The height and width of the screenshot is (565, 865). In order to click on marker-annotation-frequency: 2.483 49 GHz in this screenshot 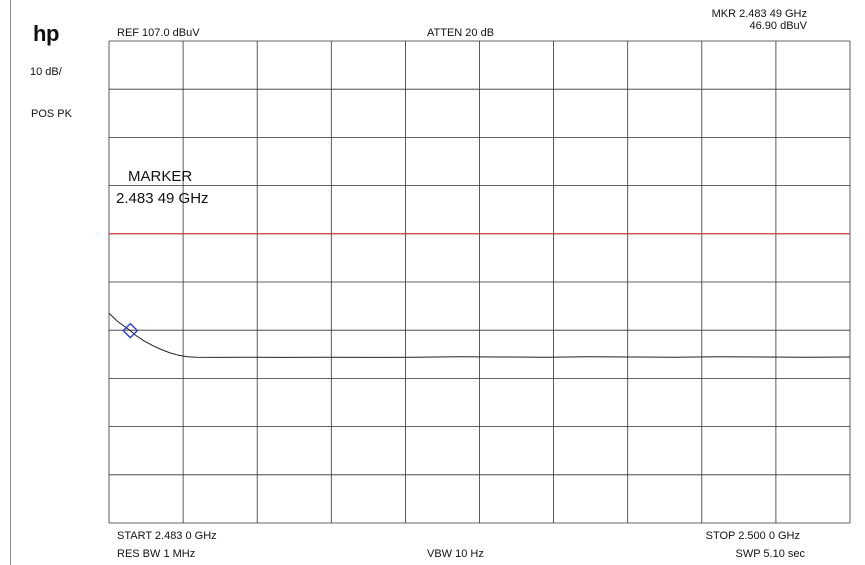, I will do `click(162, 198)`.